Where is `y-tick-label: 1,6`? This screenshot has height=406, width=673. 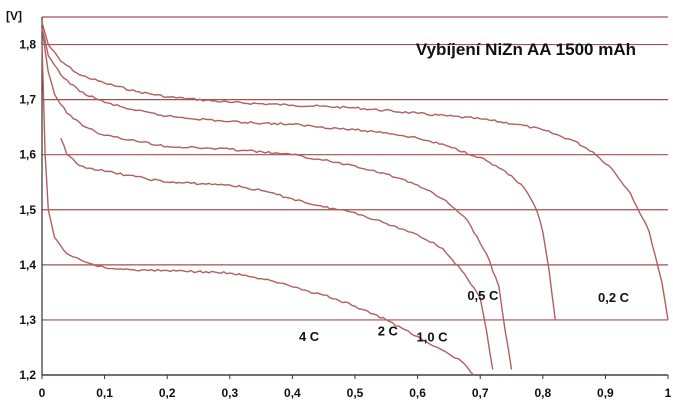
y-tick-label: 1,6 is located at coordinates (27, 155).